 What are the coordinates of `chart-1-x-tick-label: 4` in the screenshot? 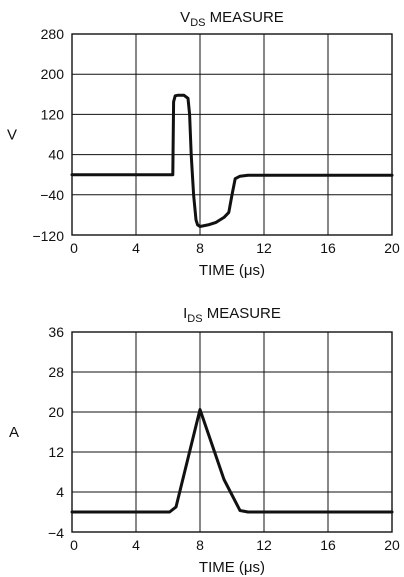 It's located at (136, 248).